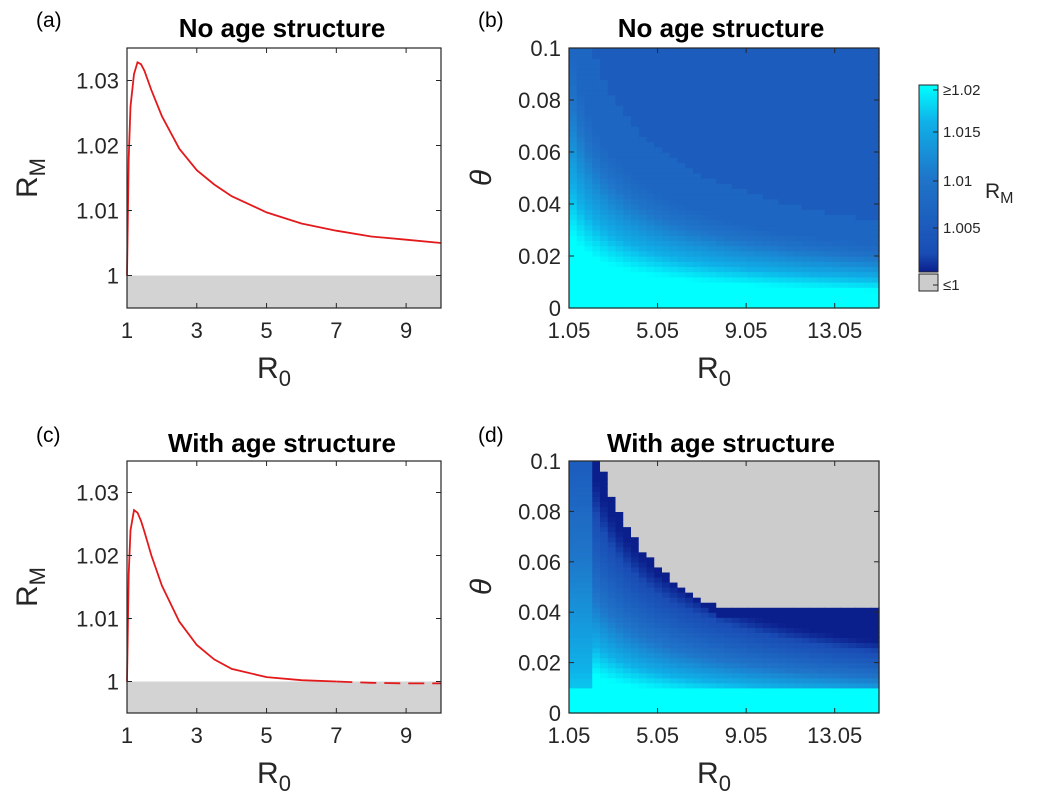 This screenshot has width=1064, height=807. What do you see at coordinates (957, 181) in the screenshot?
I see `colorbar-tick-label: 1.01` at bounding box center [957, 181].